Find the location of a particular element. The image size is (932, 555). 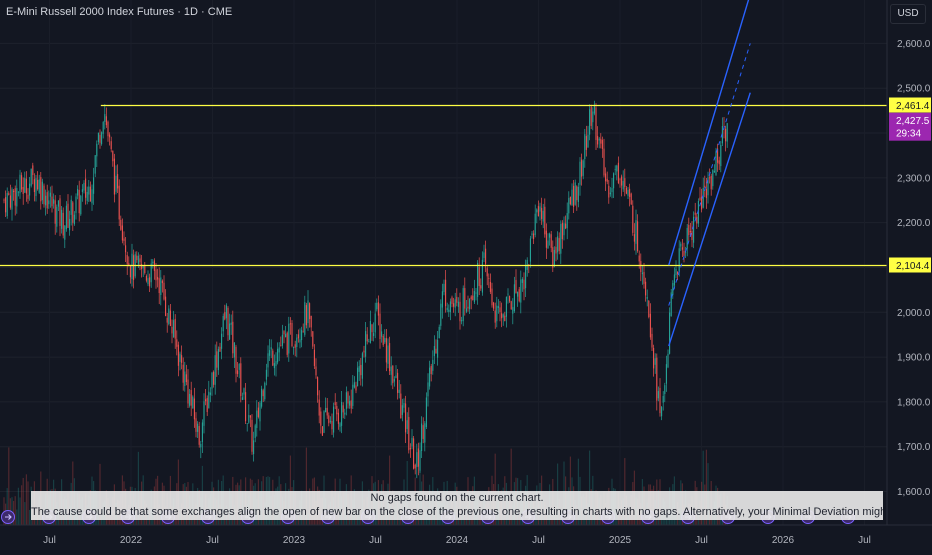

y-tick-label: 2,200.0 is located at coordinates (914, 223).